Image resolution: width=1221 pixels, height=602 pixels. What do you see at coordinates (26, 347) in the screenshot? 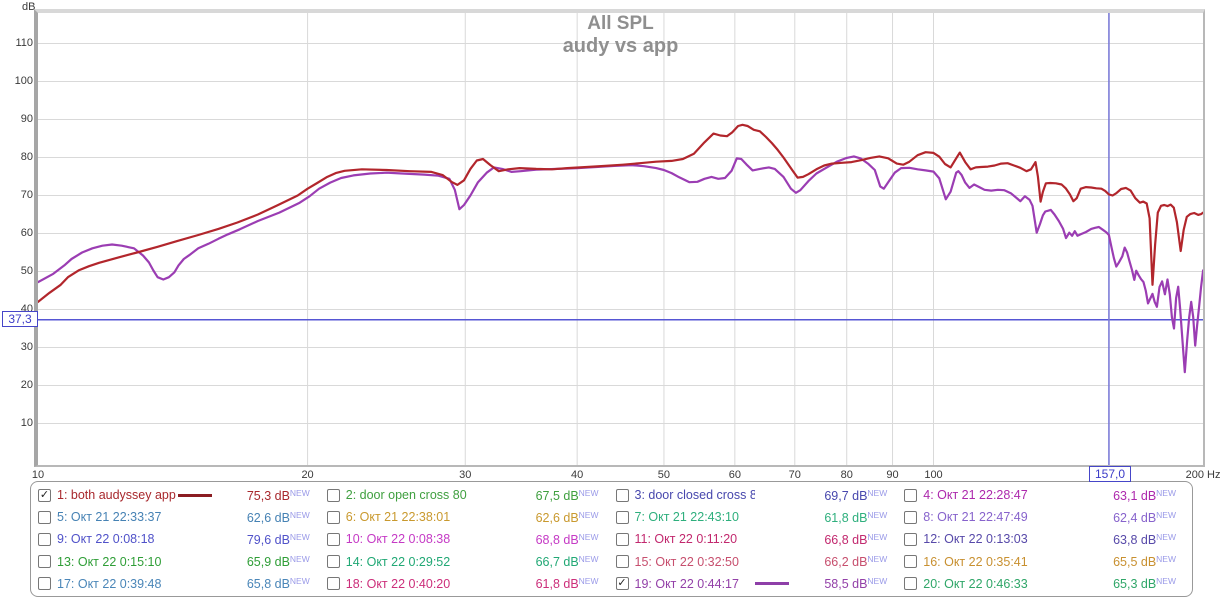
I see `y-tick-label-30: 30` at bounding box center [26, 347].